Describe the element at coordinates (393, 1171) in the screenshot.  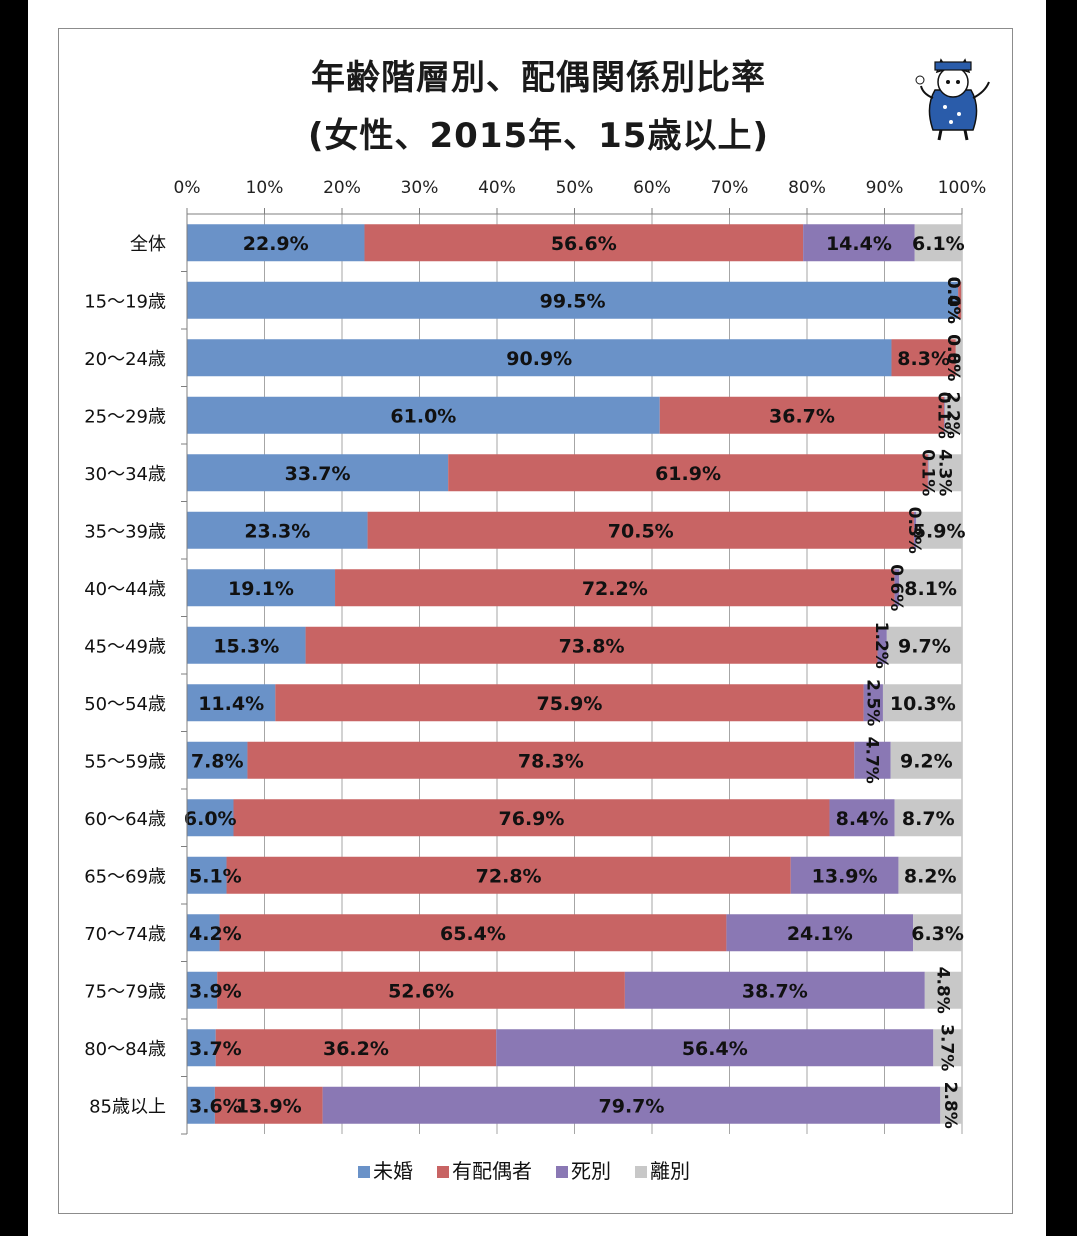
I see `legend-label: 未婚` at that location.